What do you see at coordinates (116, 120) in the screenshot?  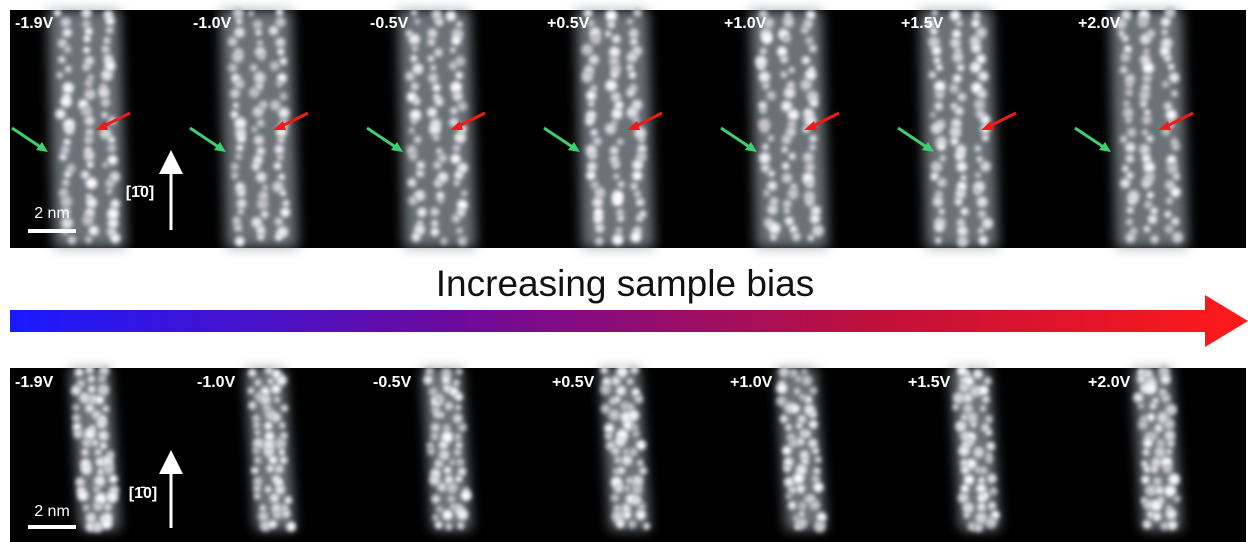 I see `red-arrow` at bounding box center [116, 120].